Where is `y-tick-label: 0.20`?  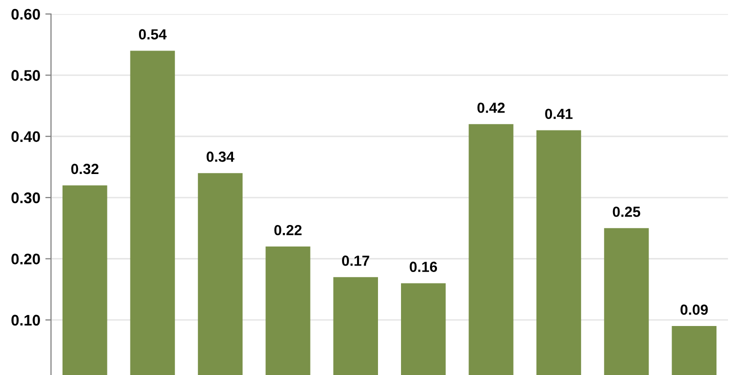 y-tick-label: 0.20 is located at coordinates (25, 259).